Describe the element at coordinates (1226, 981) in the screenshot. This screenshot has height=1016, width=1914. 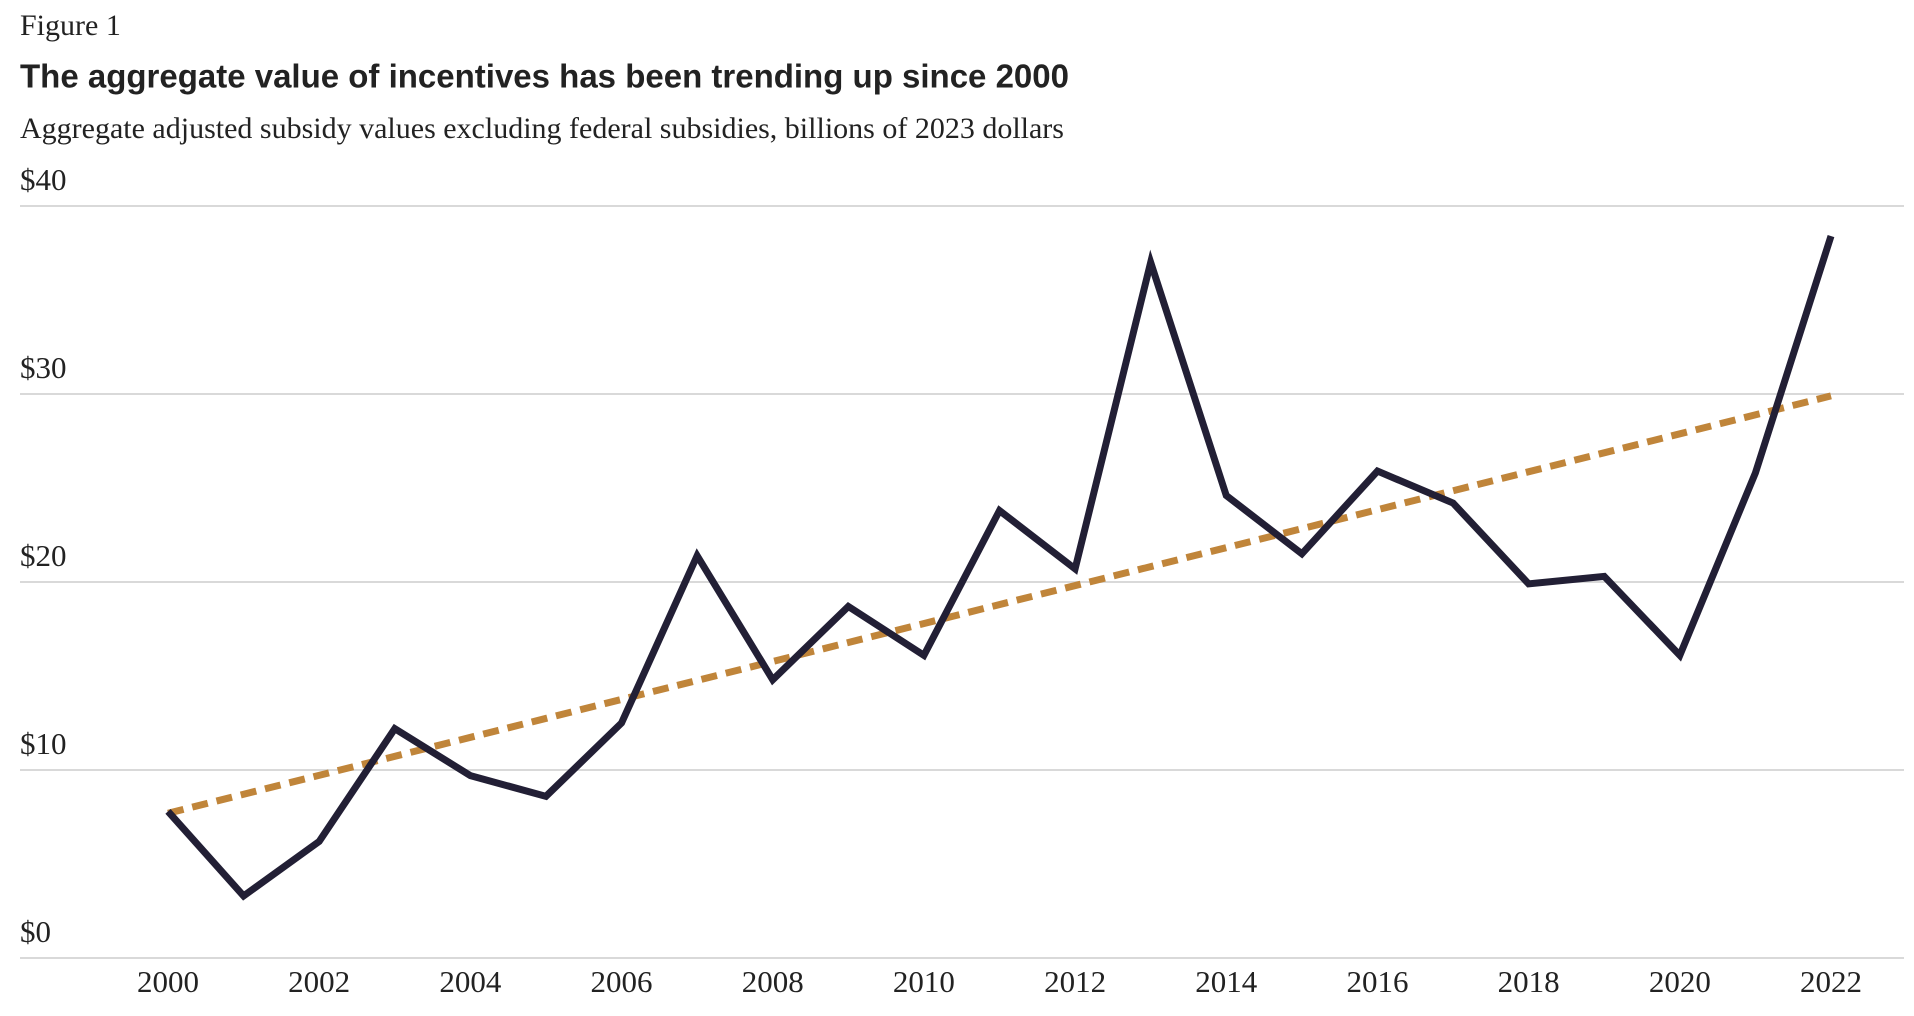
I see `x-tick-label: 2014` at that location.